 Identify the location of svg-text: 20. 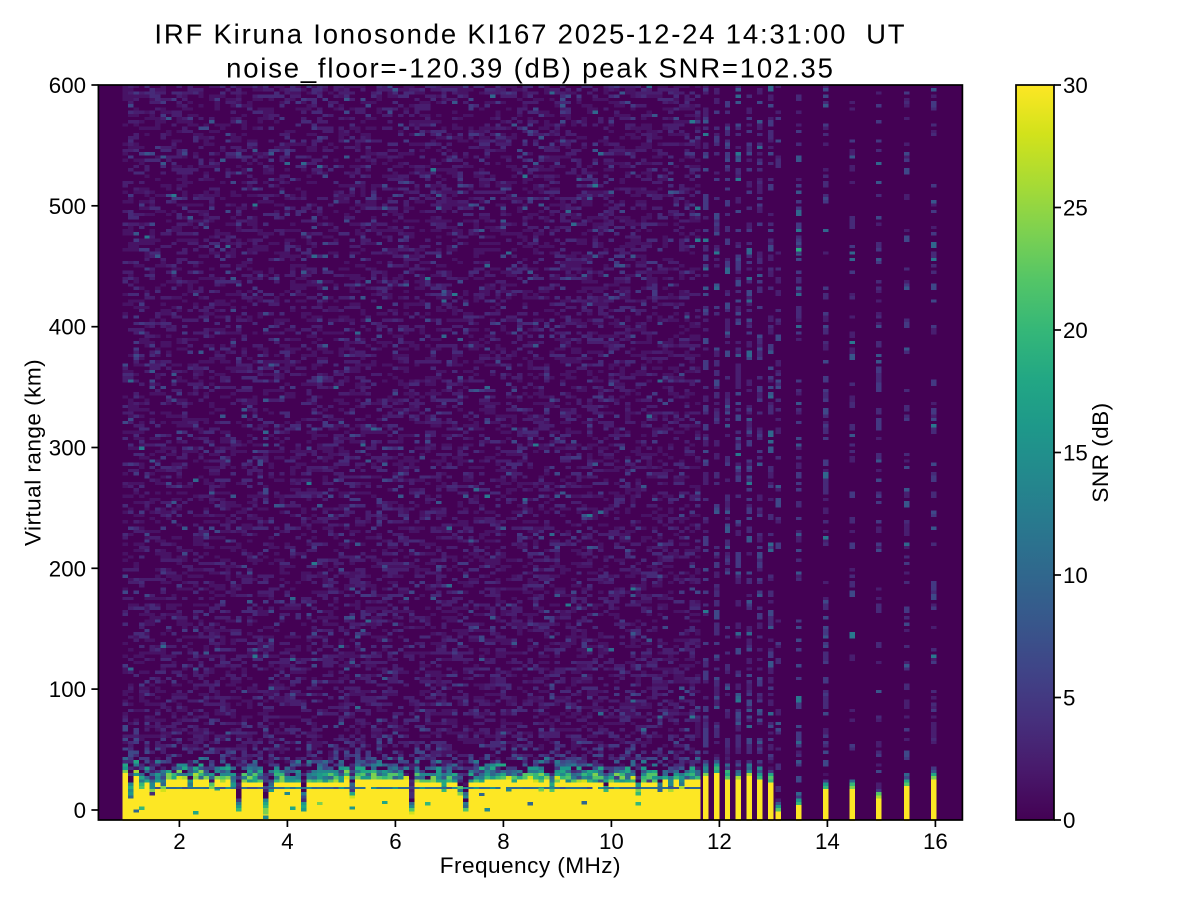
(1075, 330).